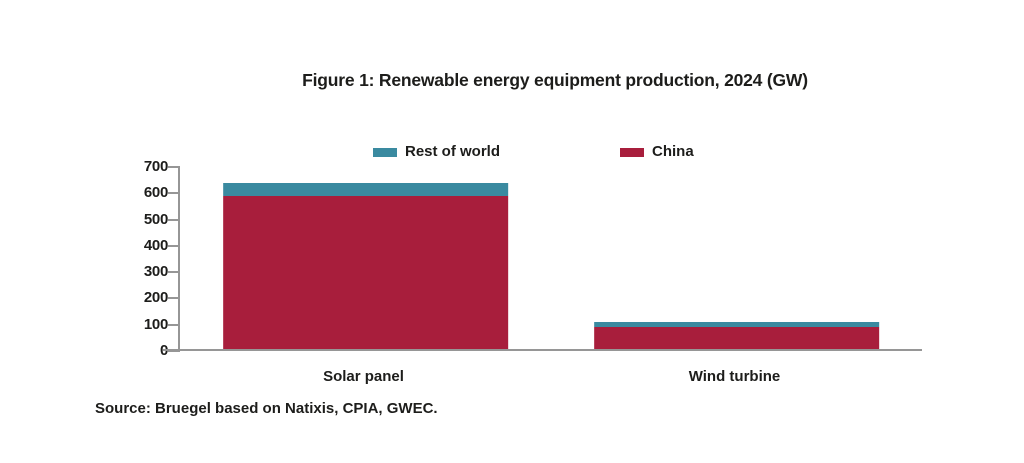 Image resolution: width=1024 pixels, height=463 pixels. I want to click on bar-solar-panel, so click(365, 259).